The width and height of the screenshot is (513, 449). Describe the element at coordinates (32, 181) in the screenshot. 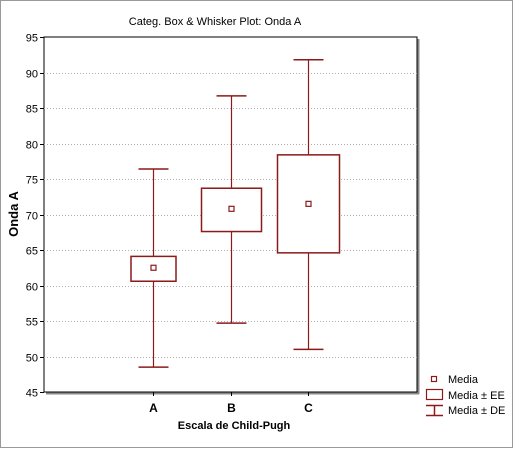

I see `y-tick-label: 75` at that location.